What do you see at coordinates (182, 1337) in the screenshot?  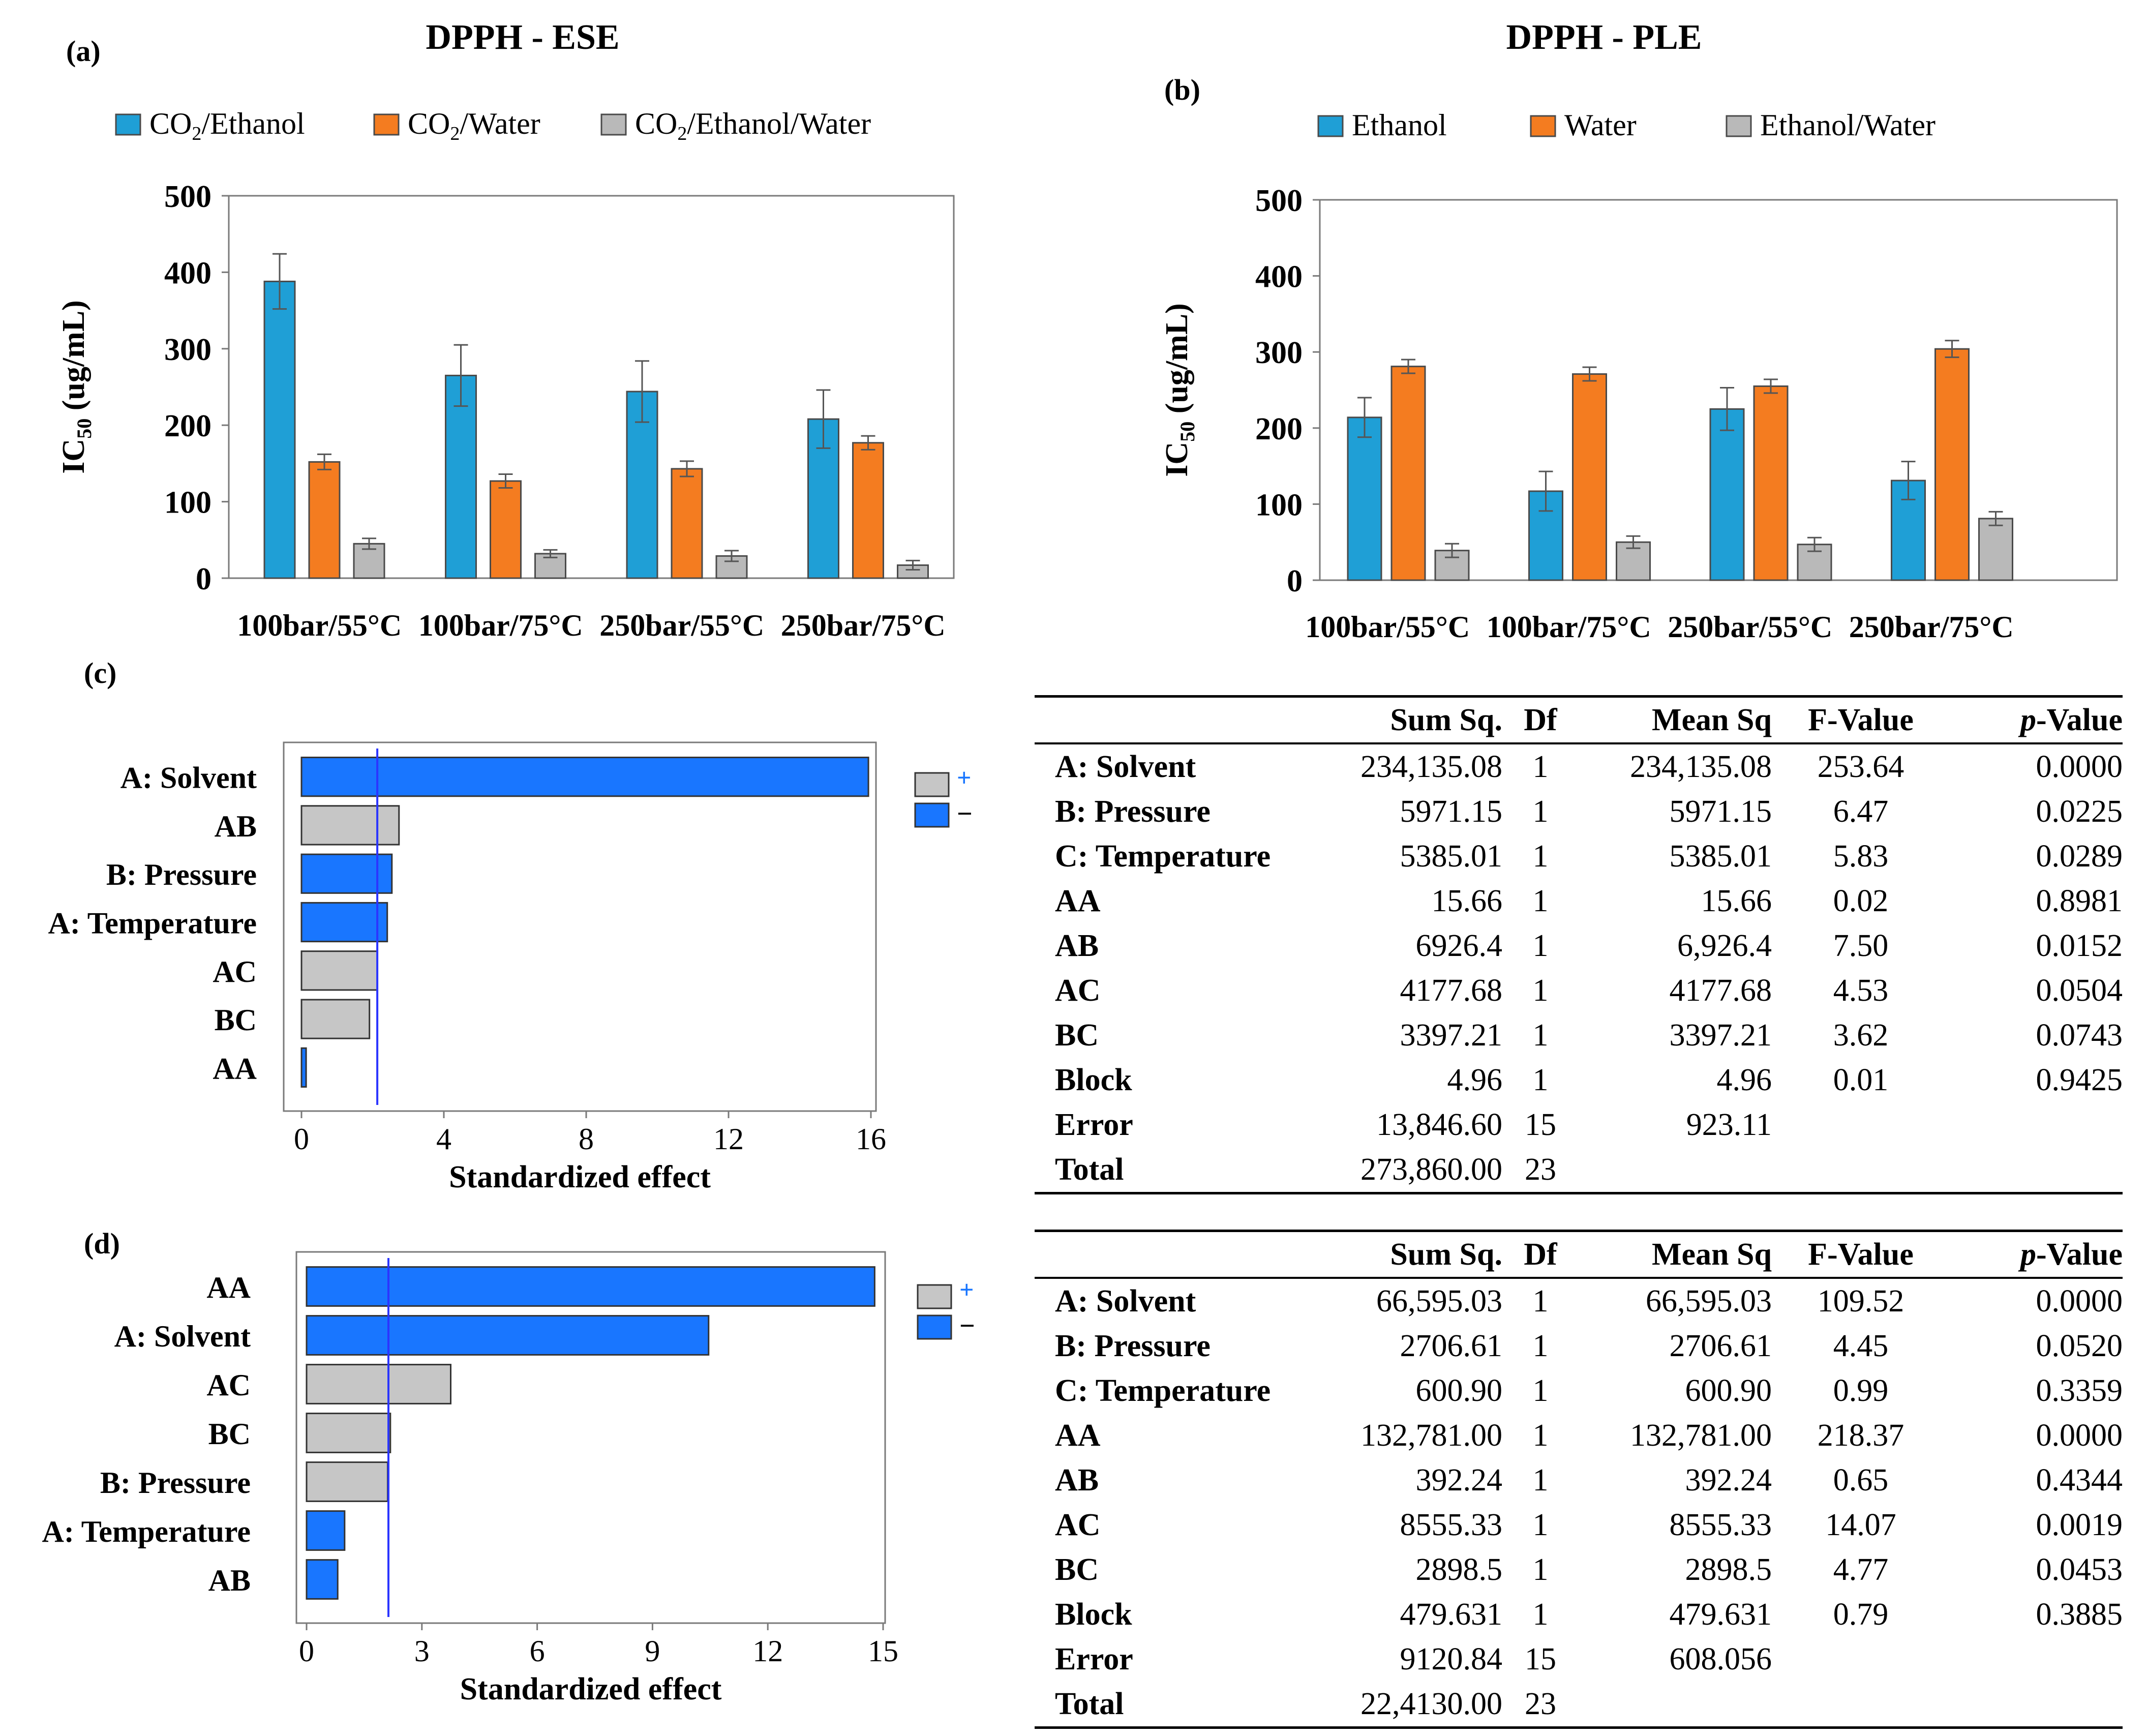 I see `effect-label: A: Solvent` at bounding box center [182, 1337].